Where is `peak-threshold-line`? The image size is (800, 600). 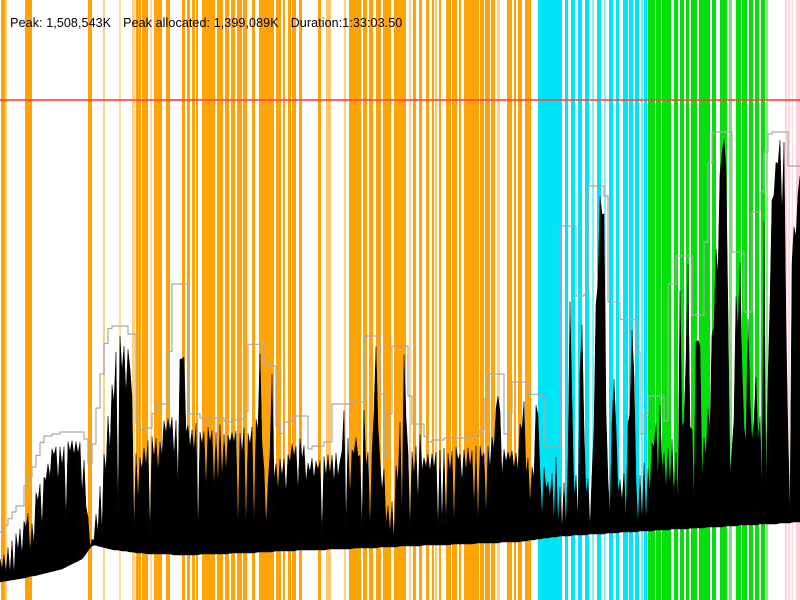 peak-threshold-line is located at coordinates (400, 100).